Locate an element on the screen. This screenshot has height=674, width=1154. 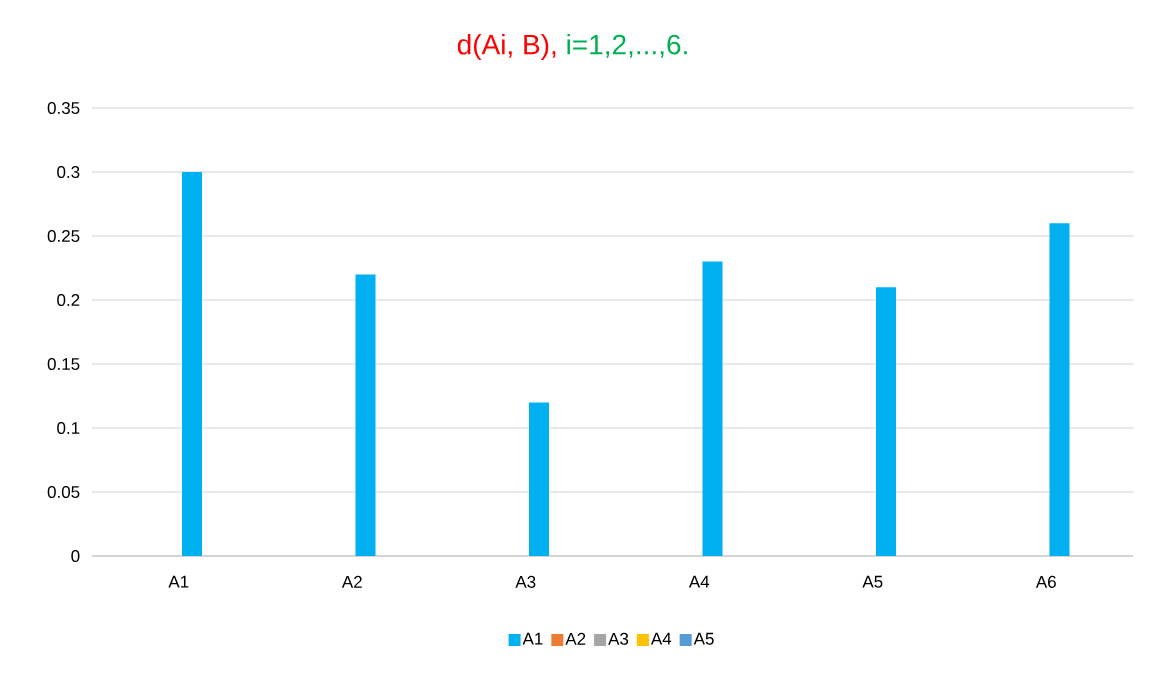
y-tick-label: 0.25 is located at coordinates (63, 236).